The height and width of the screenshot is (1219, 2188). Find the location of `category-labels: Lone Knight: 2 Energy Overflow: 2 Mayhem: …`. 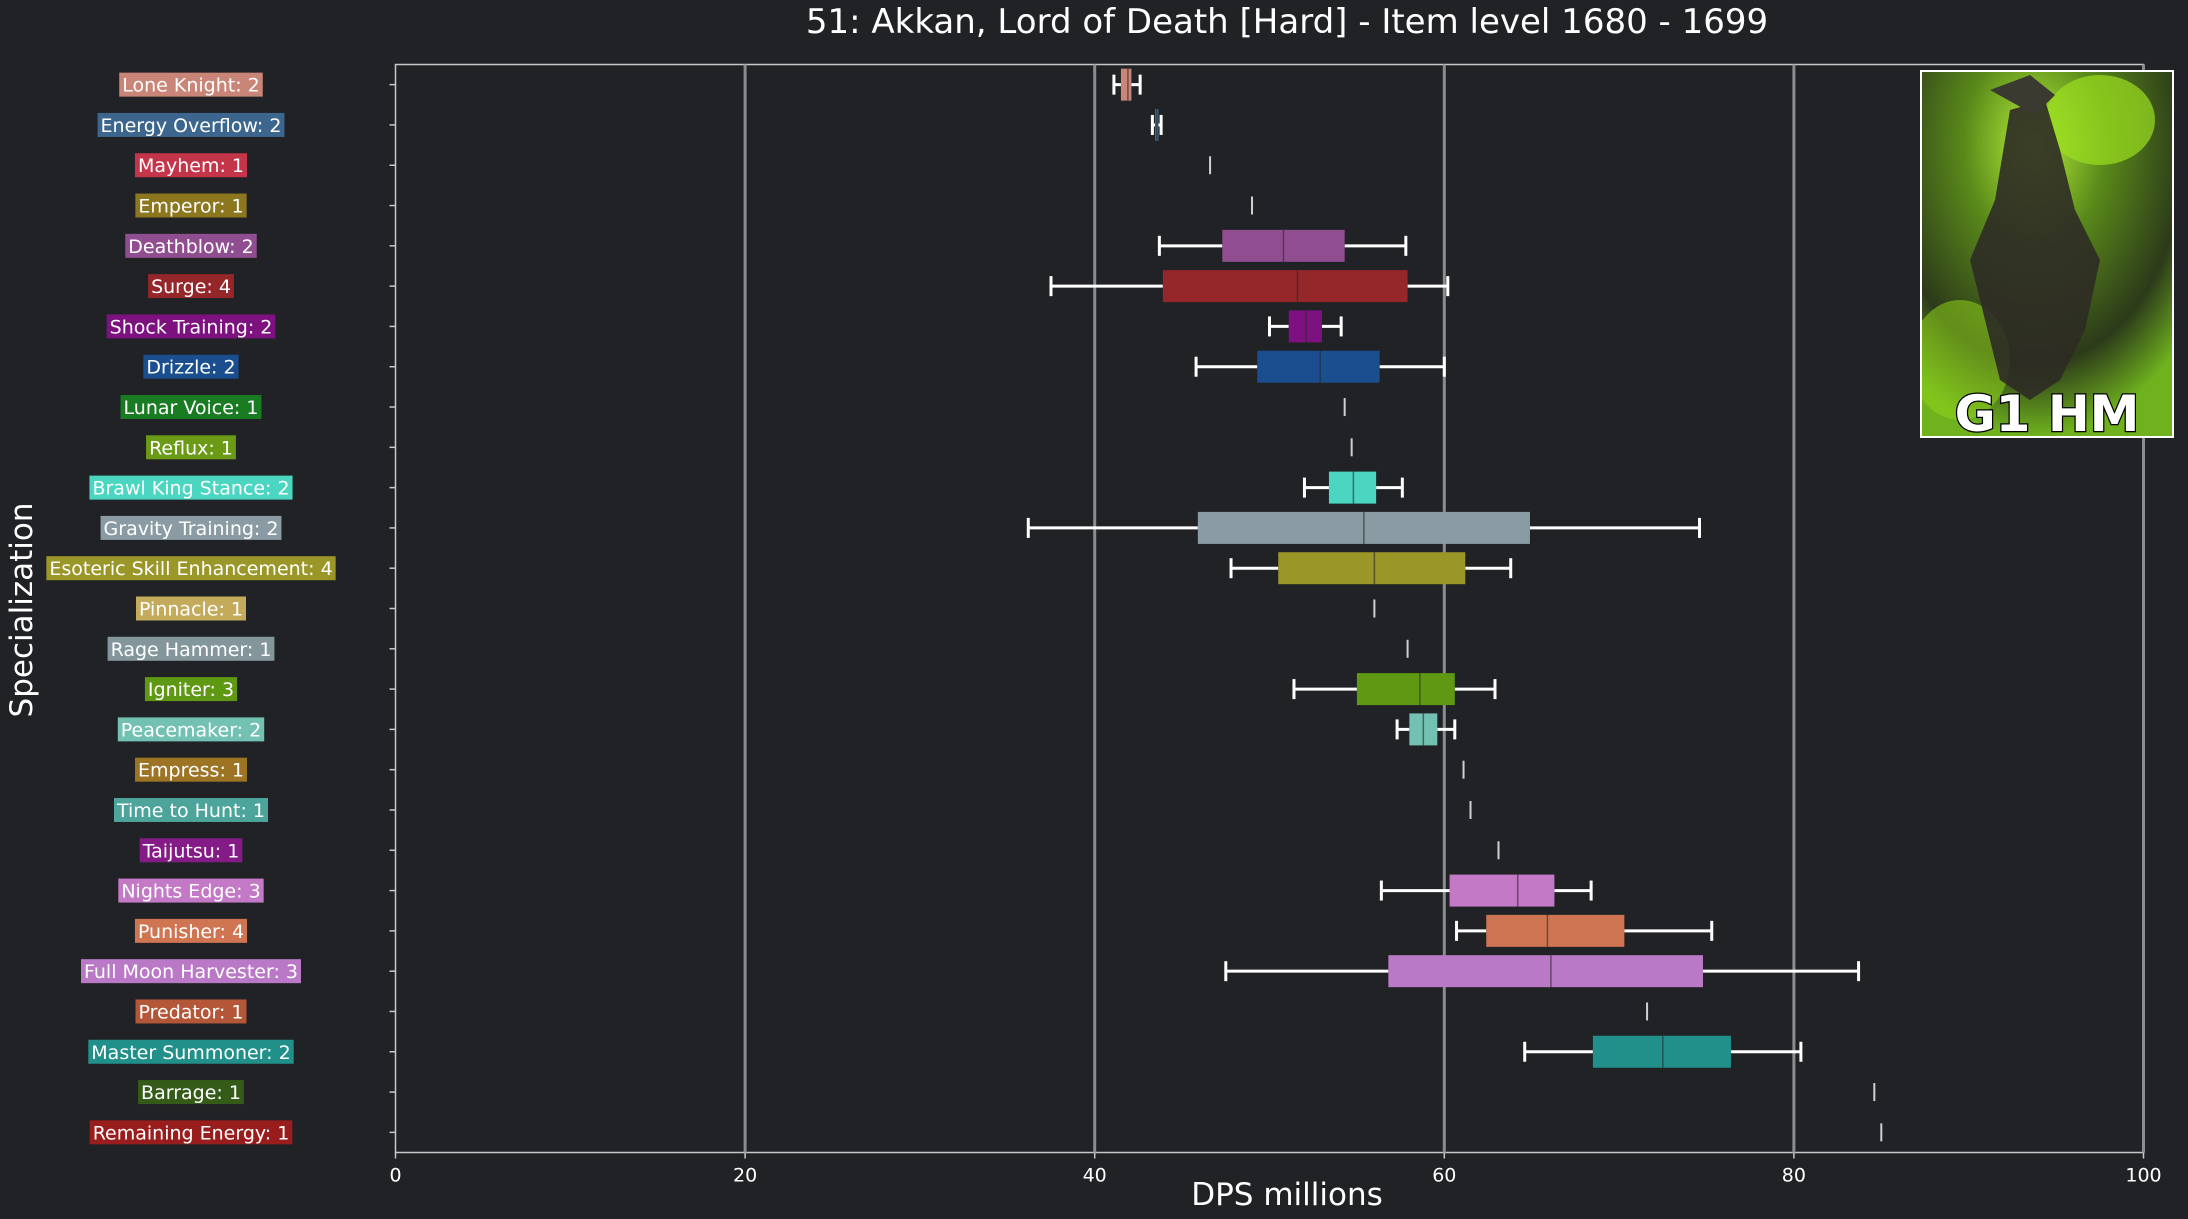

category-labels: Lone Knight: 2 Energy Overflow: 2 Mayhem: … is located at coordinates (221, 608).